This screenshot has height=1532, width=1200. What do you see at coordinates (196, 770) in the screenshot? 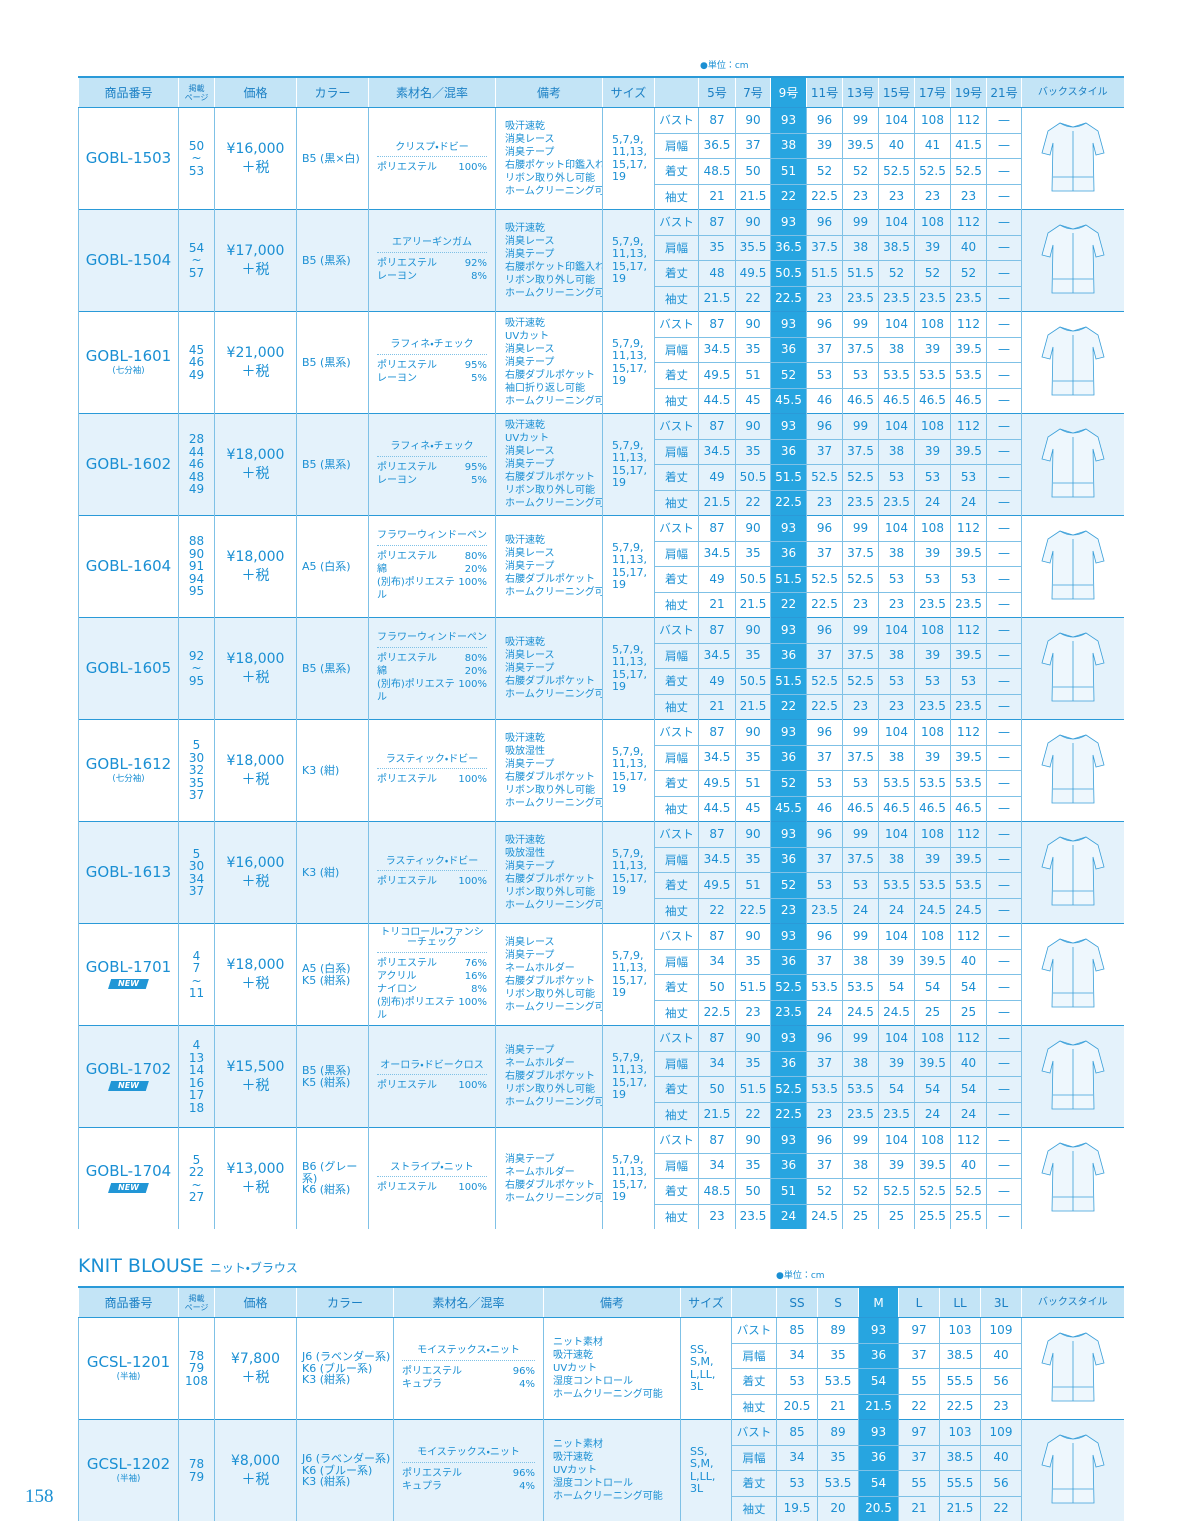
I see `pages-cell: 5 30 32 35 37` at bounding box center [196, 770].